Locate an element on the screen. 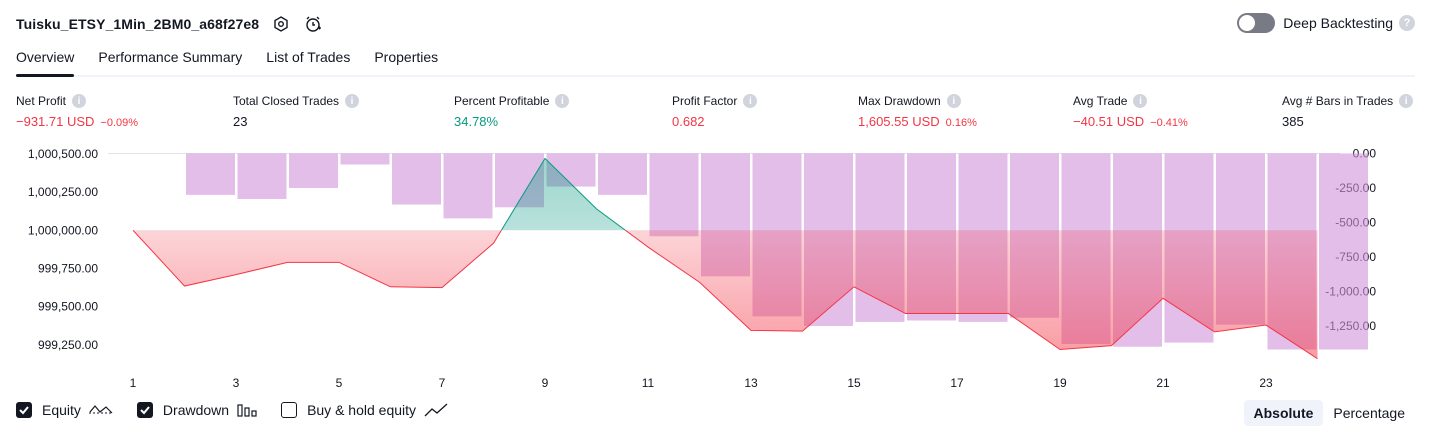 The height and width of the screenshot is (438, 1431). trend-line-icon is located at coordinates (436, 410).